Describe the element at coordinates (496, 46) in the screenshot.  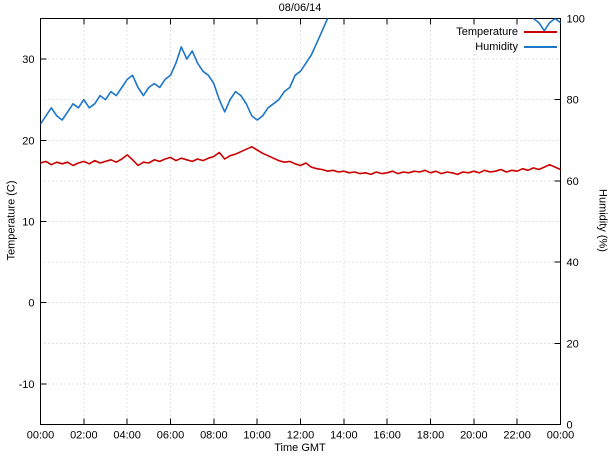
I see `legend-label: Humidity` at that location.